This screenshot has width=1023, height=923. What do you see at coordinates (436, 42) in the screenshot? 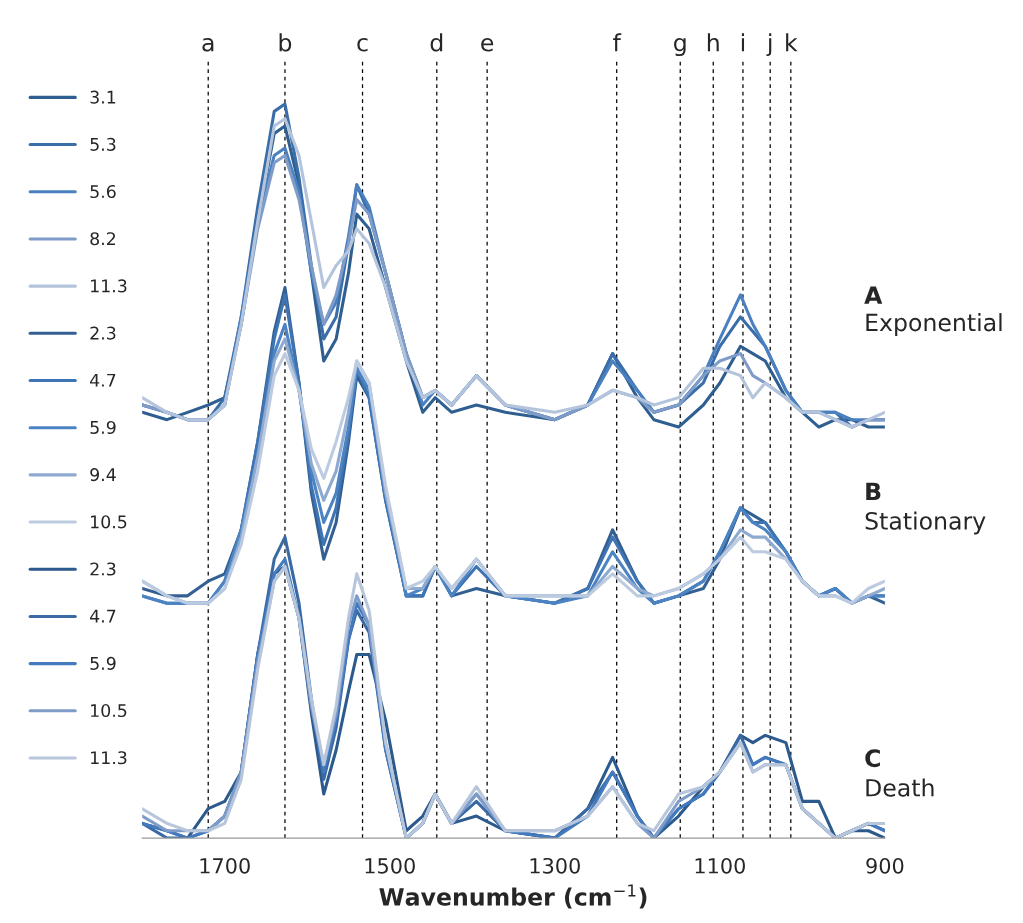
I see `ref-line-label: d` at bounding box center [436, 42].